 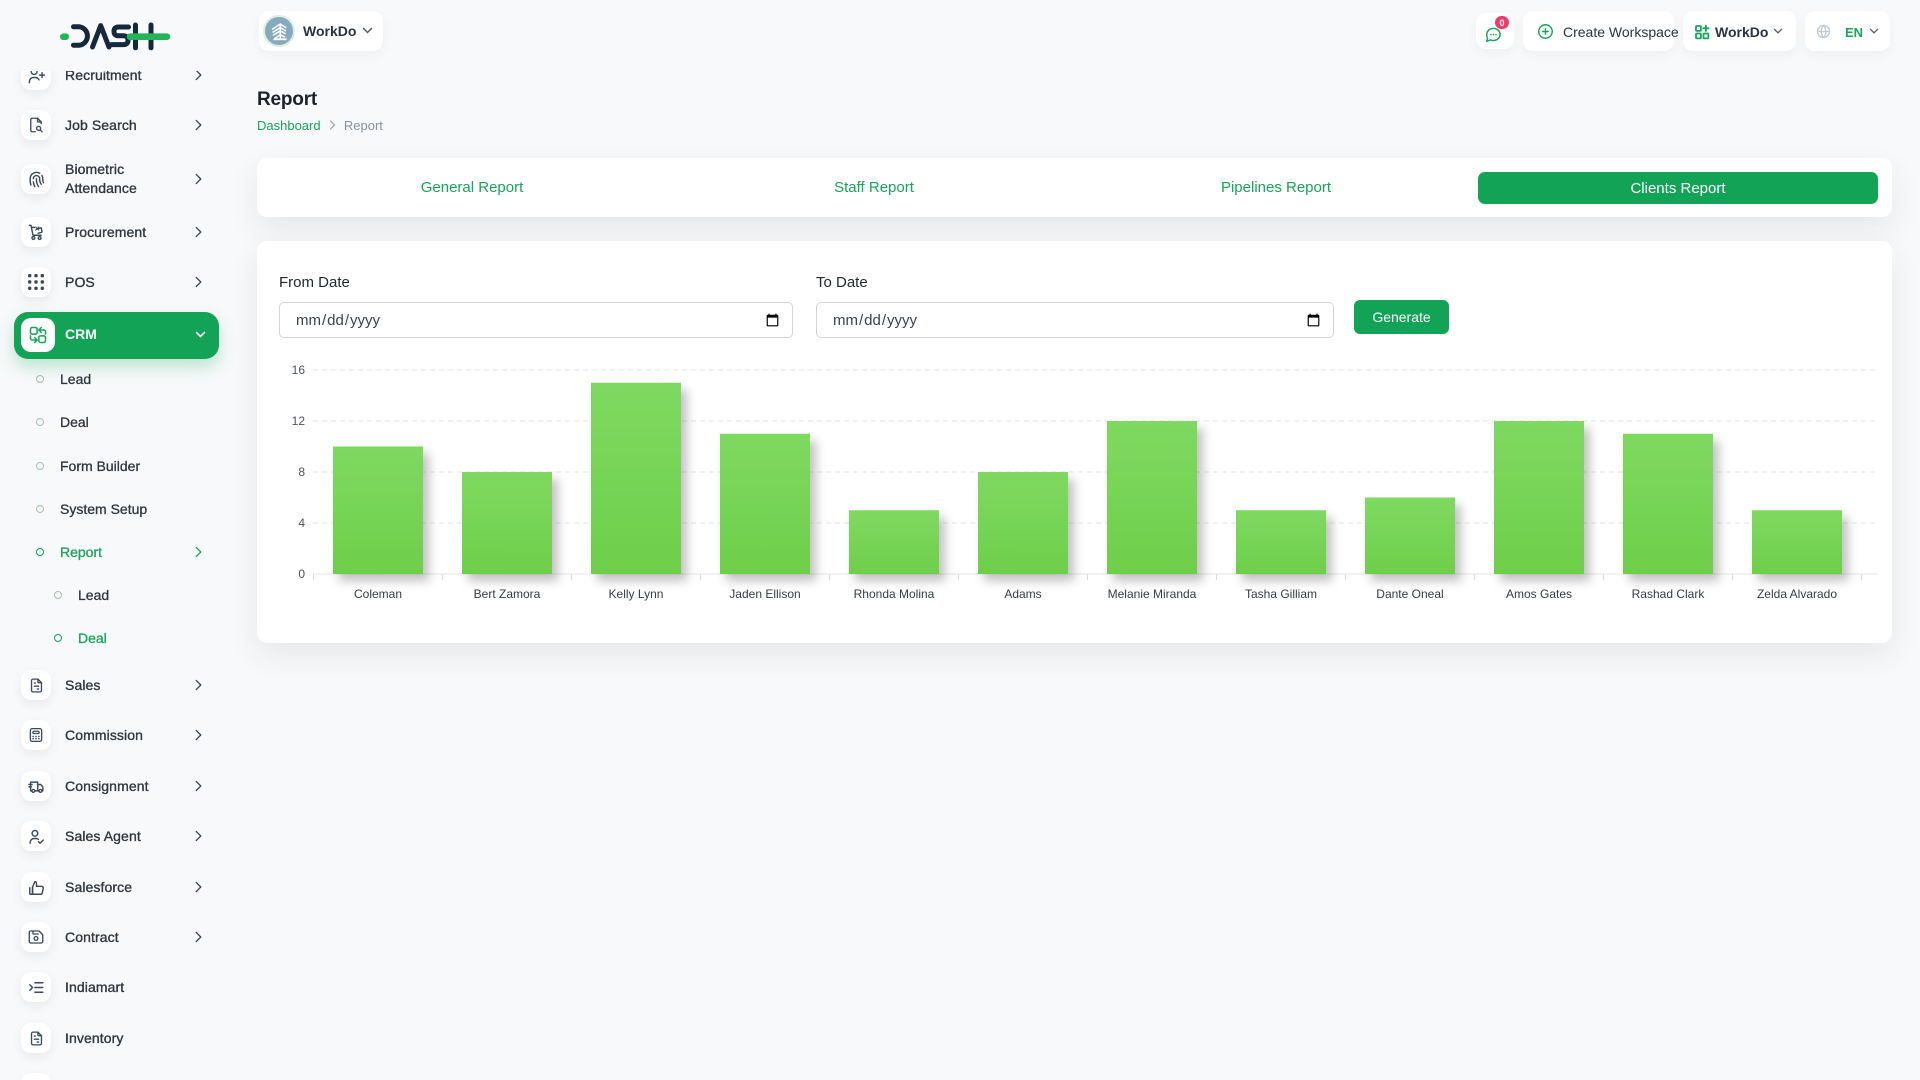 What do you see at coordinates (301, 574) in the screenshot?
I see `svg-text: 0` at bounding box center [301, 574].